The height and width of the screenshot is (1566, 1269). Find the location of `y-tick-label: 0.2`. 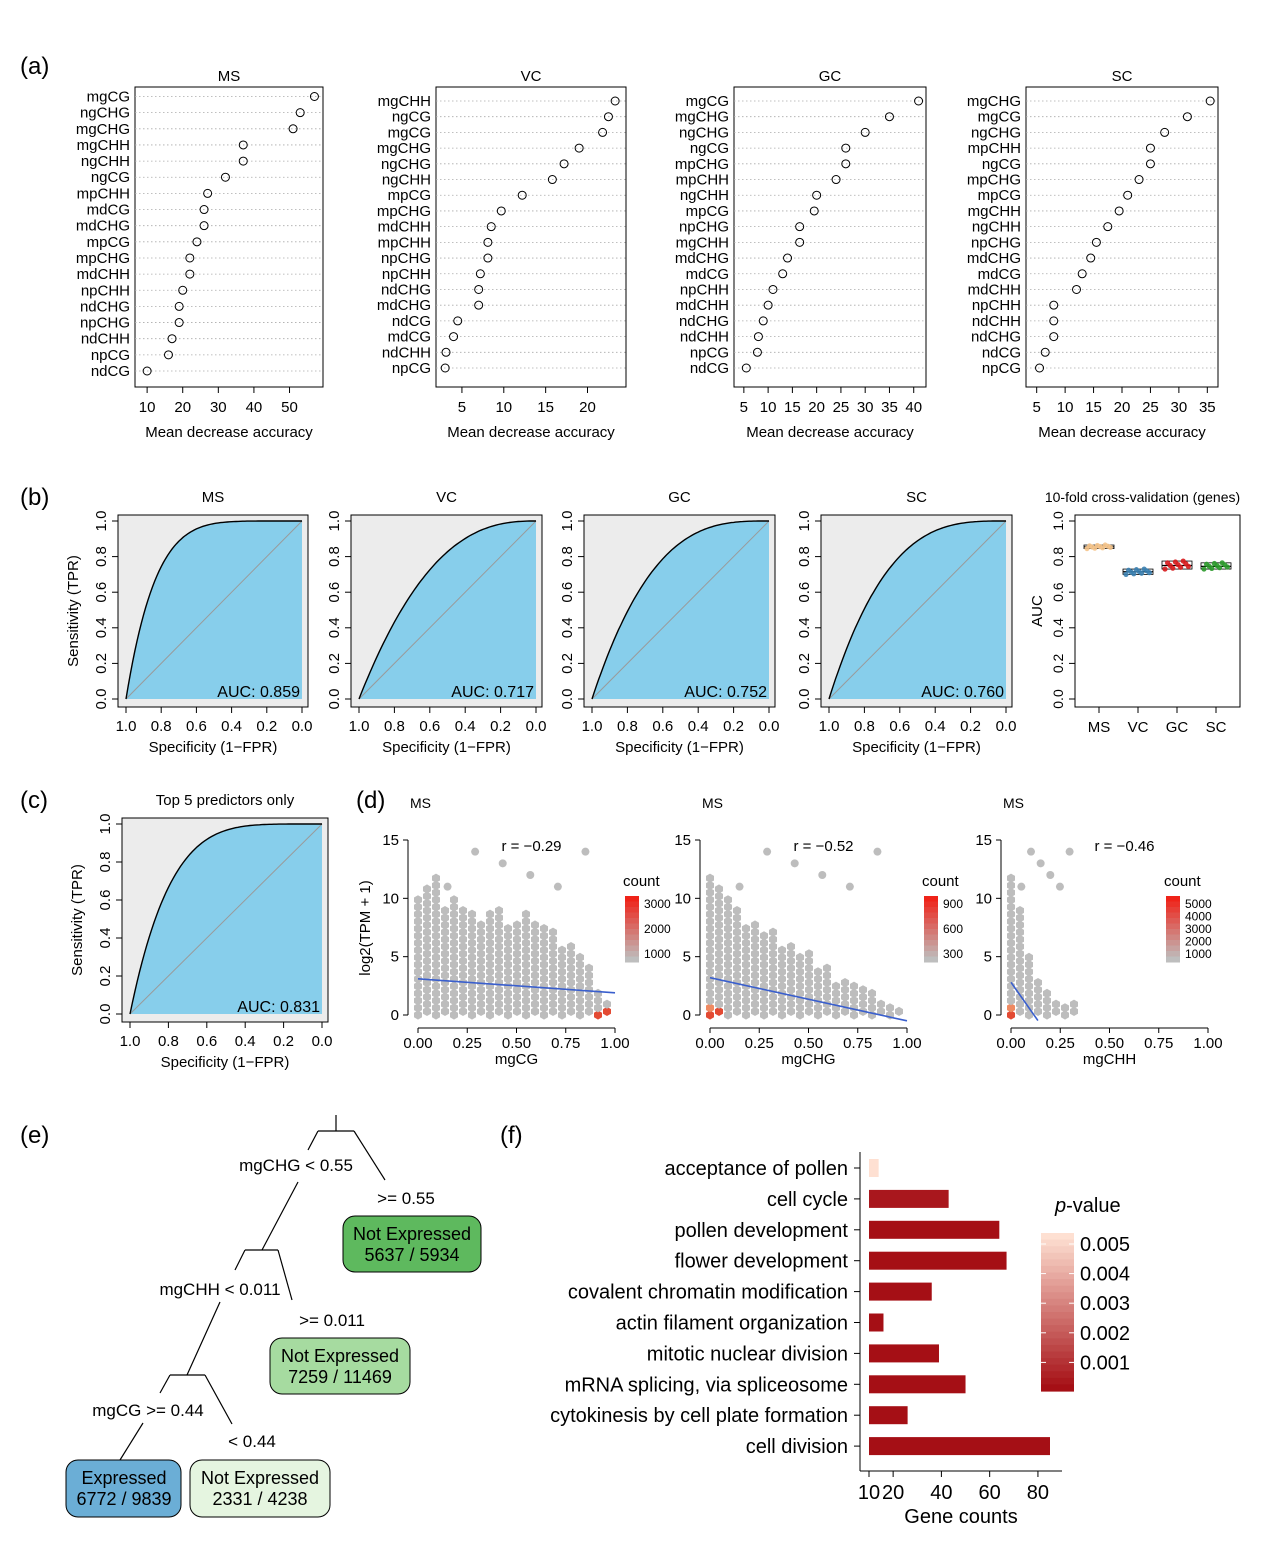

y-tick-label: 0.2 is located at coordinates (1058, 663).